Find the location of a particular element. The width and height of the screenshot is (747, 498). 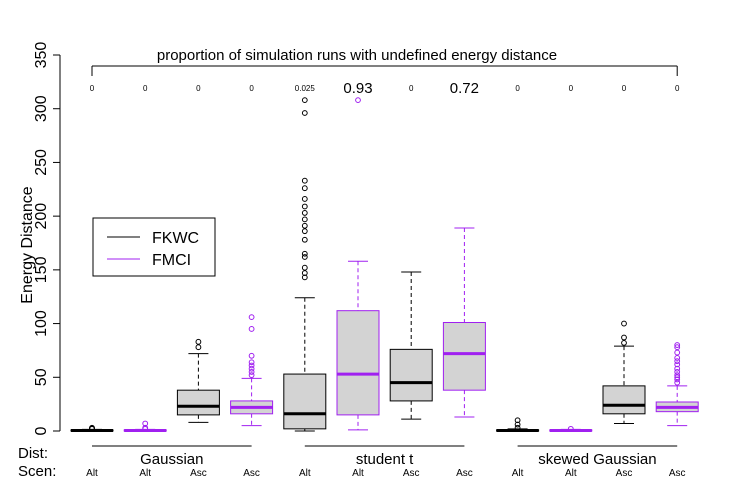

annotation-bracket is located at coordinates (384, 70).